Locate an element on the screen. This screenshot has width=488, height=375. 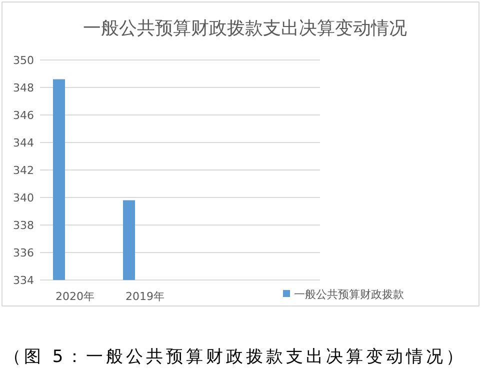
y-tick-label: 342 is located at coordinates (23, 170).